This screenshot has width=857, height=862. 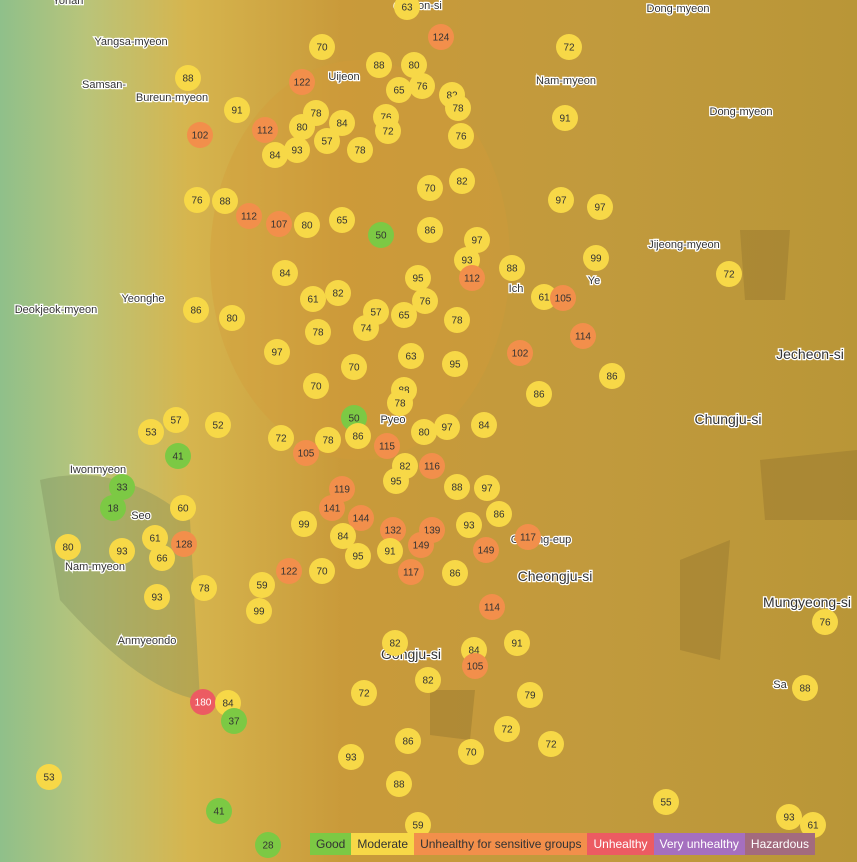 What do you see at coordinates (234, 722) in the screenshot?
I see `aqi-value: 37` at bounding box center [234, 722].